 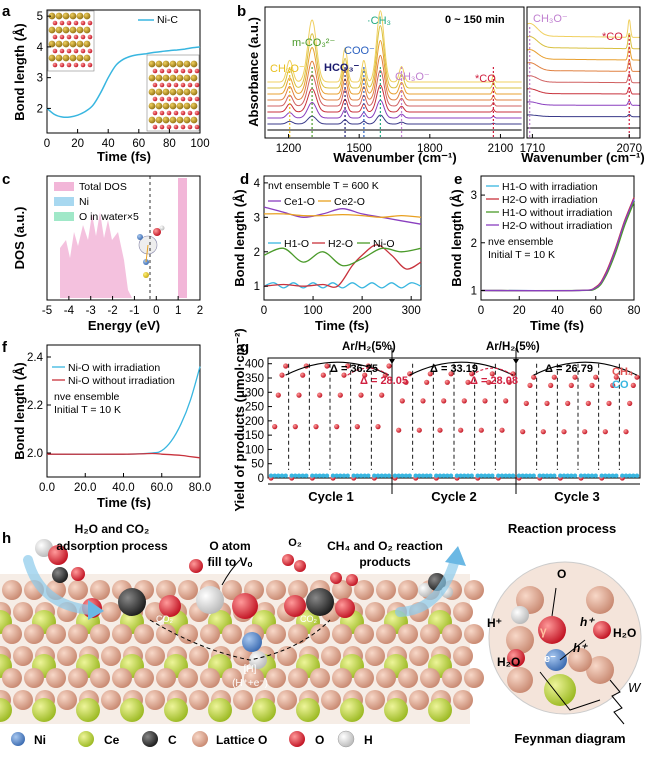 I want to click on panel-letter-h: h, so click(x=6, y=538).